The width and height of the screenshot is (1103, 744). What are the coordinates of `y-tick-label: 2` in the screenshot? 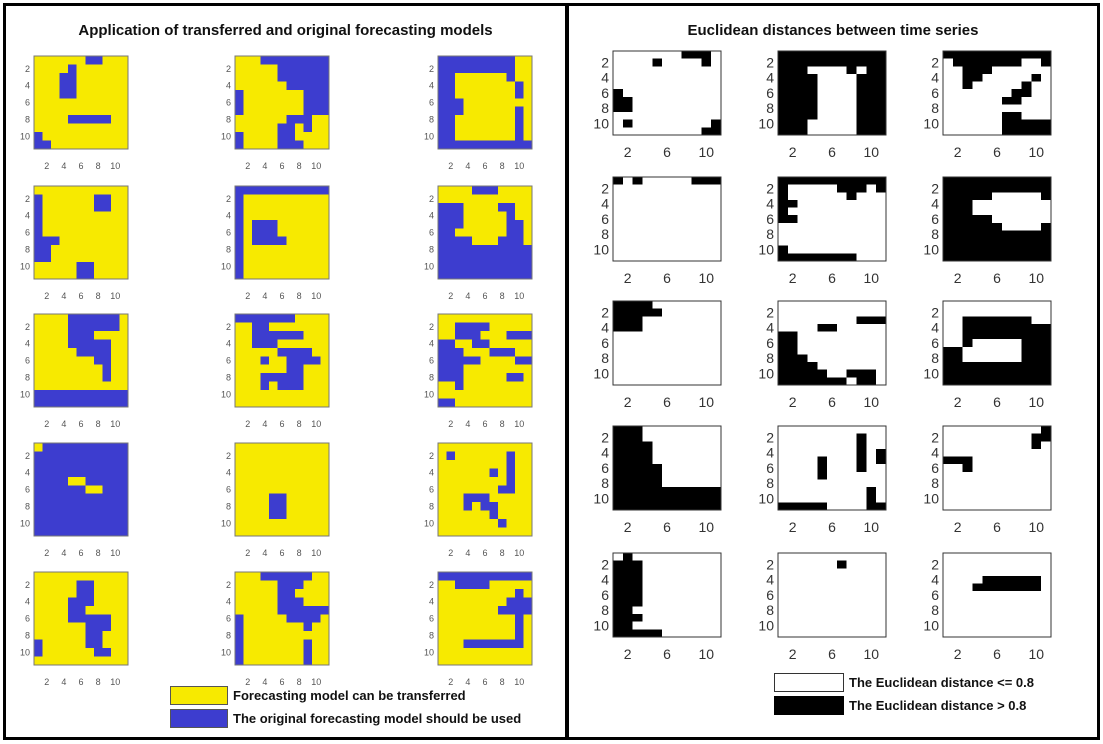 It's located at (228, 327).